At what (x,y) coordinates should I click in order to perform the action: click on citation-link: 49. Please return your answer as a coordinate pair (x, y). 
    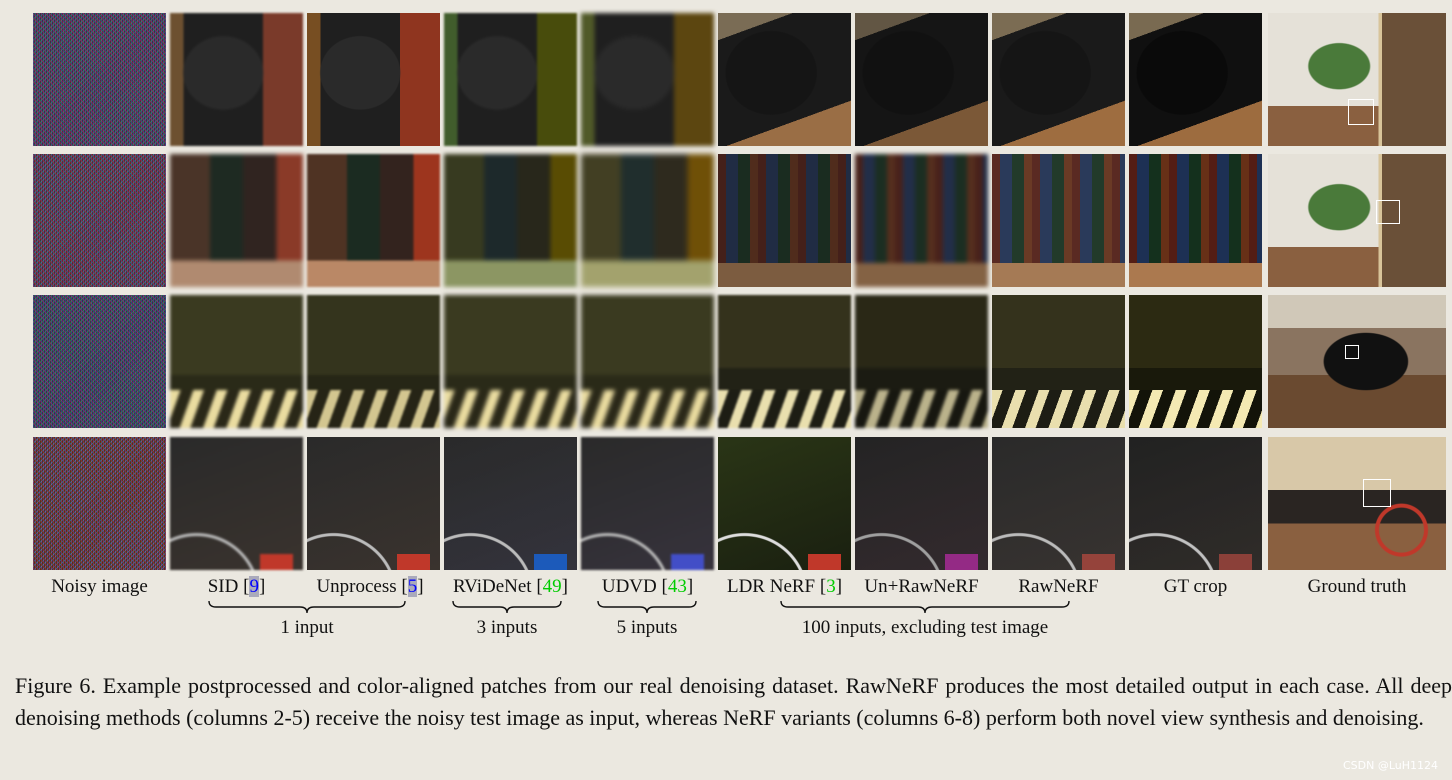
    Looking at the image, I should click on (552, 586).